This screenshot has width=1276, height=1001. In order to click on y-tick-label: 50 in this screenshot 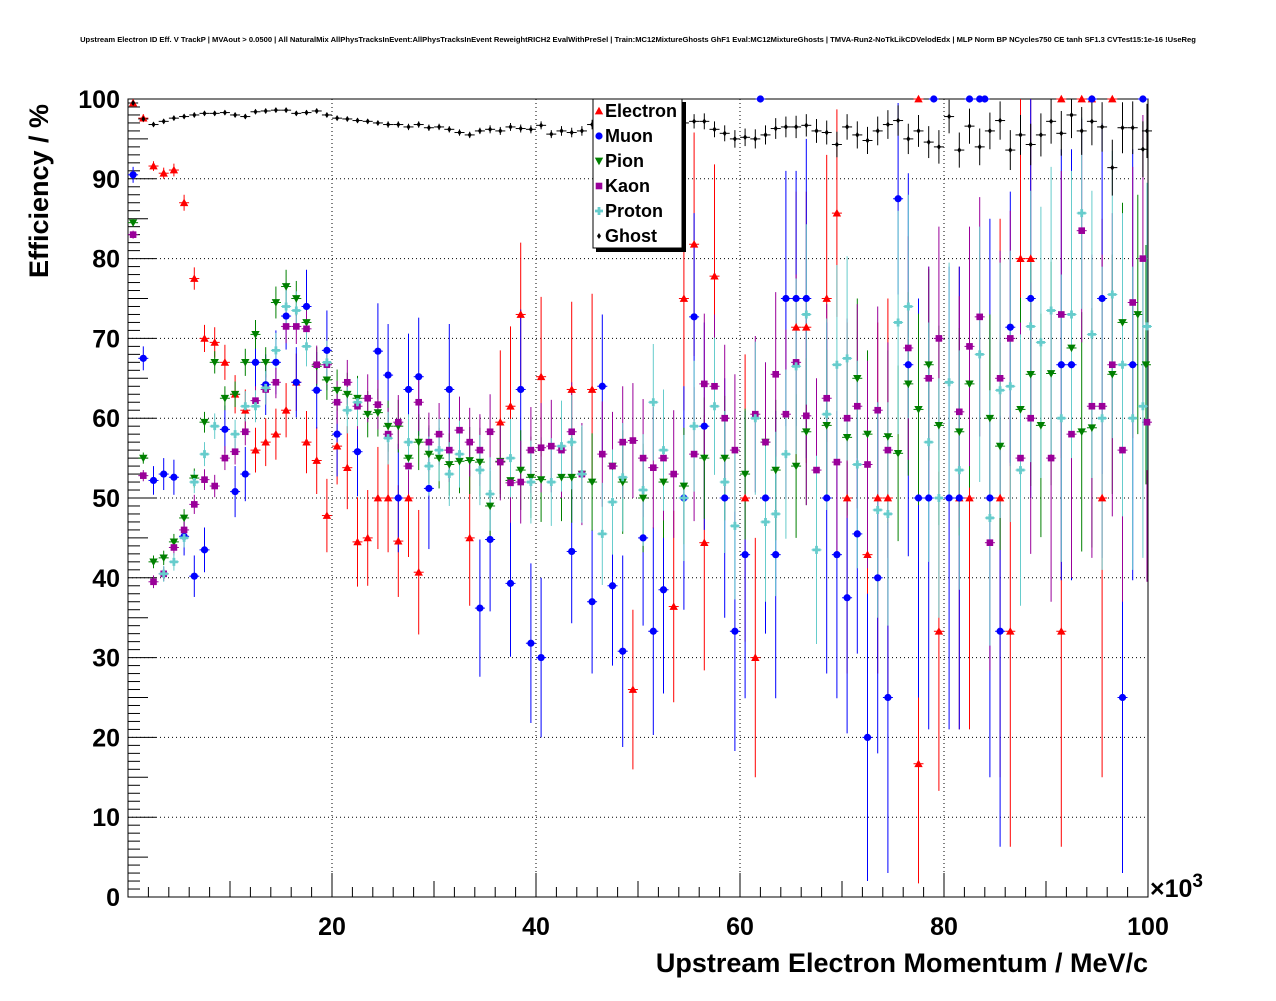, I will do `click(106, 499)`.